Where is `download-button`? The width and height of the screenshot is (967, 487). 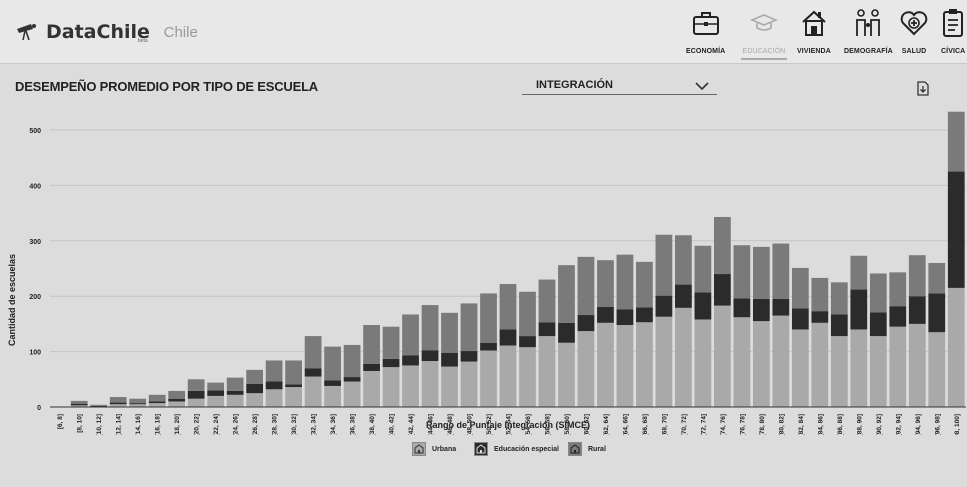
download-button is located at coordinates (923, 91).